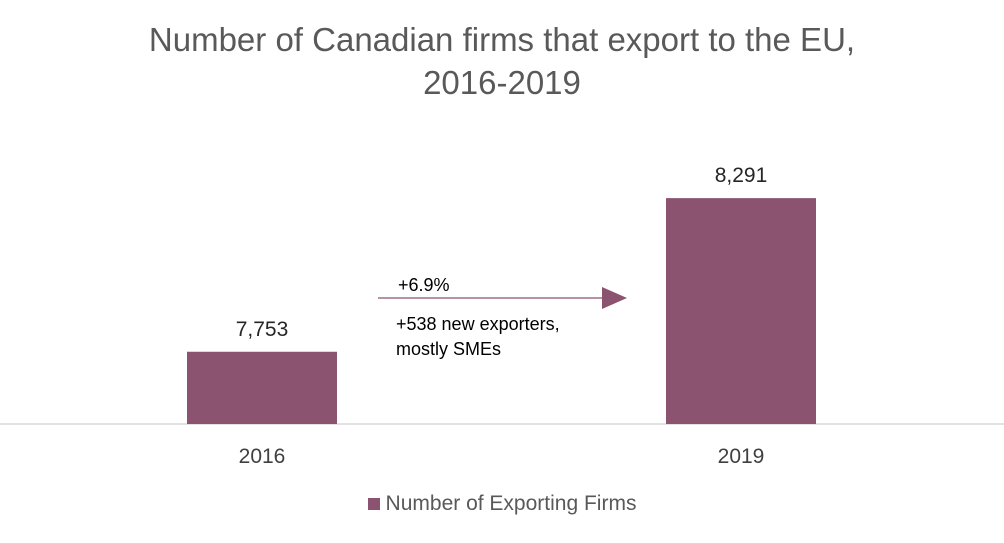  What do you see at coordinates (262, 456) in the screenshot?
I see `x-tick-label-2016: 2016` at bounding box center [262, 456].